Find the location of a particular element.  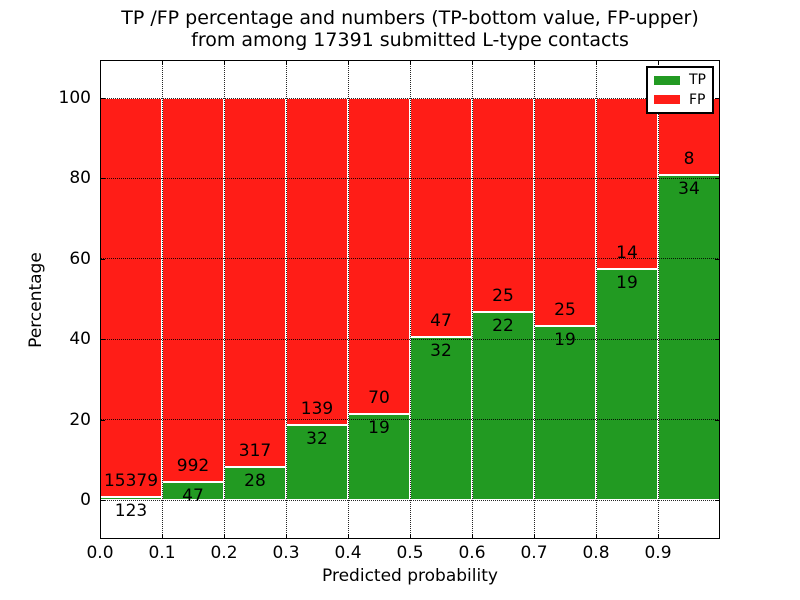

legend-item-tp: TP is located at coordinates (680, 80).